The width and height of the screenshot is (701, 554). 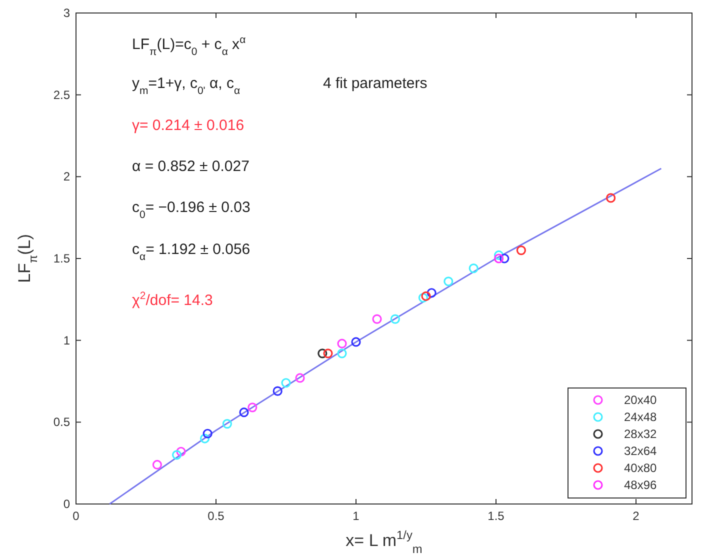 What do you see at coordinates (61, 95) in the screenshot?
I see `y-tick-label: 2.5` at bounding box center [61, 95].